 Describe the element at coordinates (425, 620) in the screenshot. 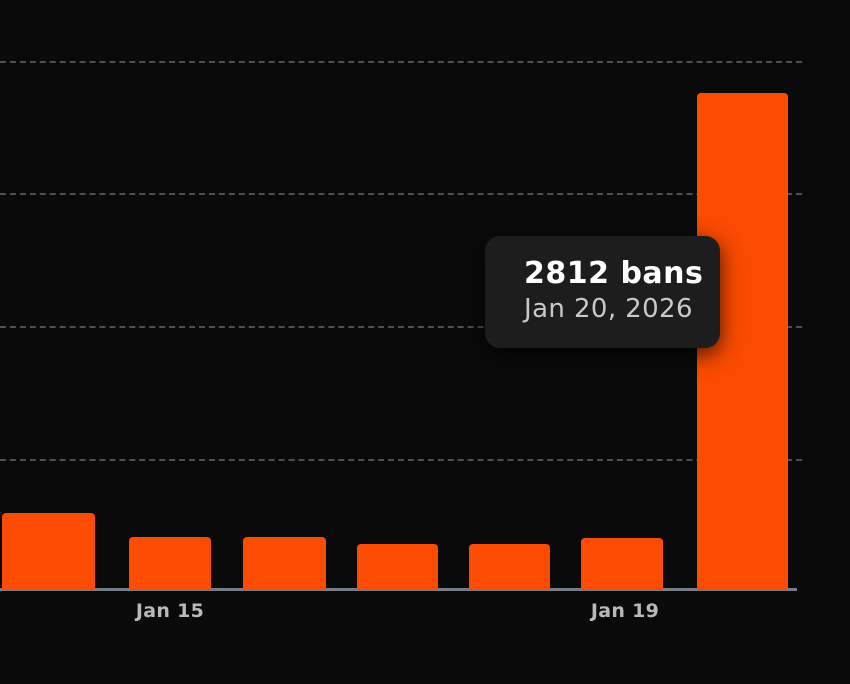

I see `x-axis-labels: Jan 15 Jan 19` at that location.